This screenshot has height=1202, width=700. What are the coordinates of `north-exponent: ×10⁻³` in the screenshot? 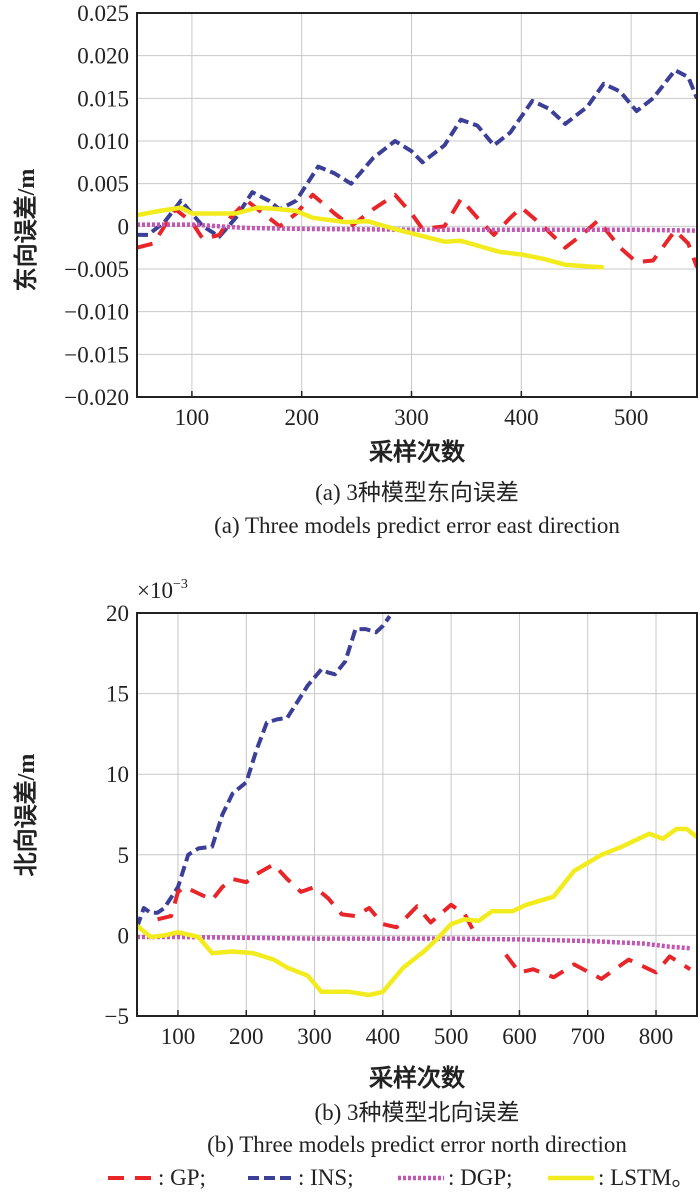 It's located at (162, 590).